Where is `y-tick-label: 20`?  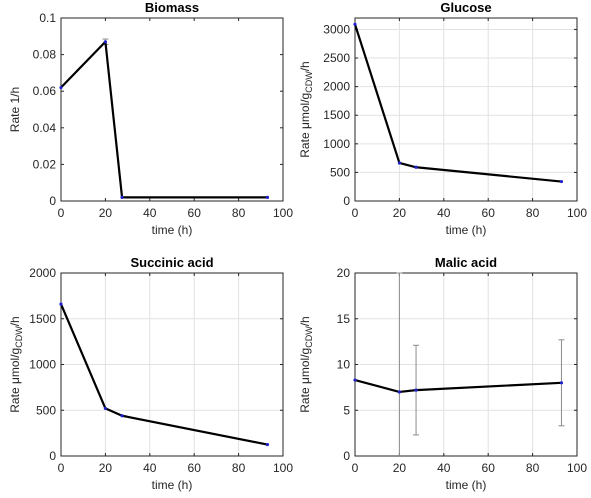
y-tick-label: 20 is located at coordinates (344, 273).